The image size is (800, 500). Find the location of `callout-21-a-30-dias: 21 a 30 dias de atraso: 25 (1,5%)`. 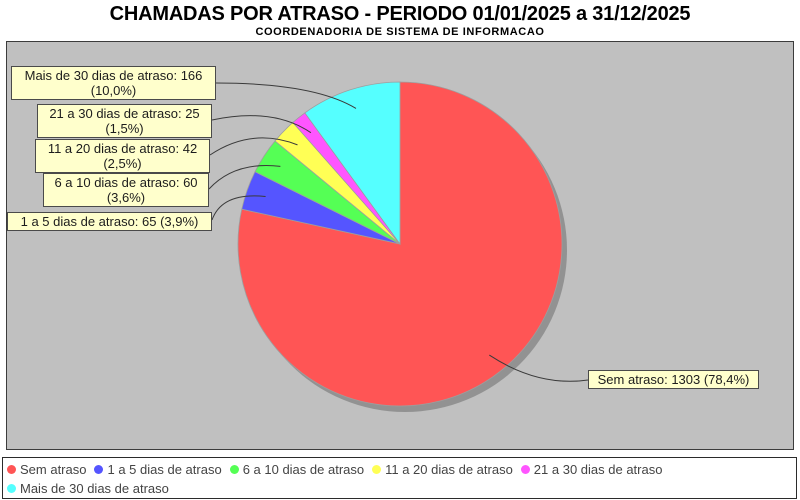

callout-21-a-30-dias: 21 a 30 dias de atraso: 25 (1,5%) is located at coordinates (124, 121).